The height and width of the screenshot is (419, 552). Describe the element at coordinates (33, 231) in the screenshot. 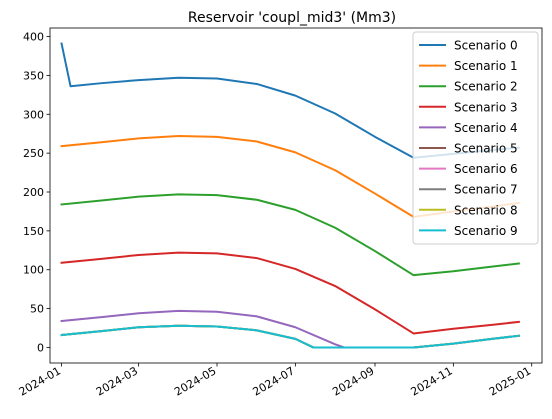

I see `y-tick-label: 150` at that location.